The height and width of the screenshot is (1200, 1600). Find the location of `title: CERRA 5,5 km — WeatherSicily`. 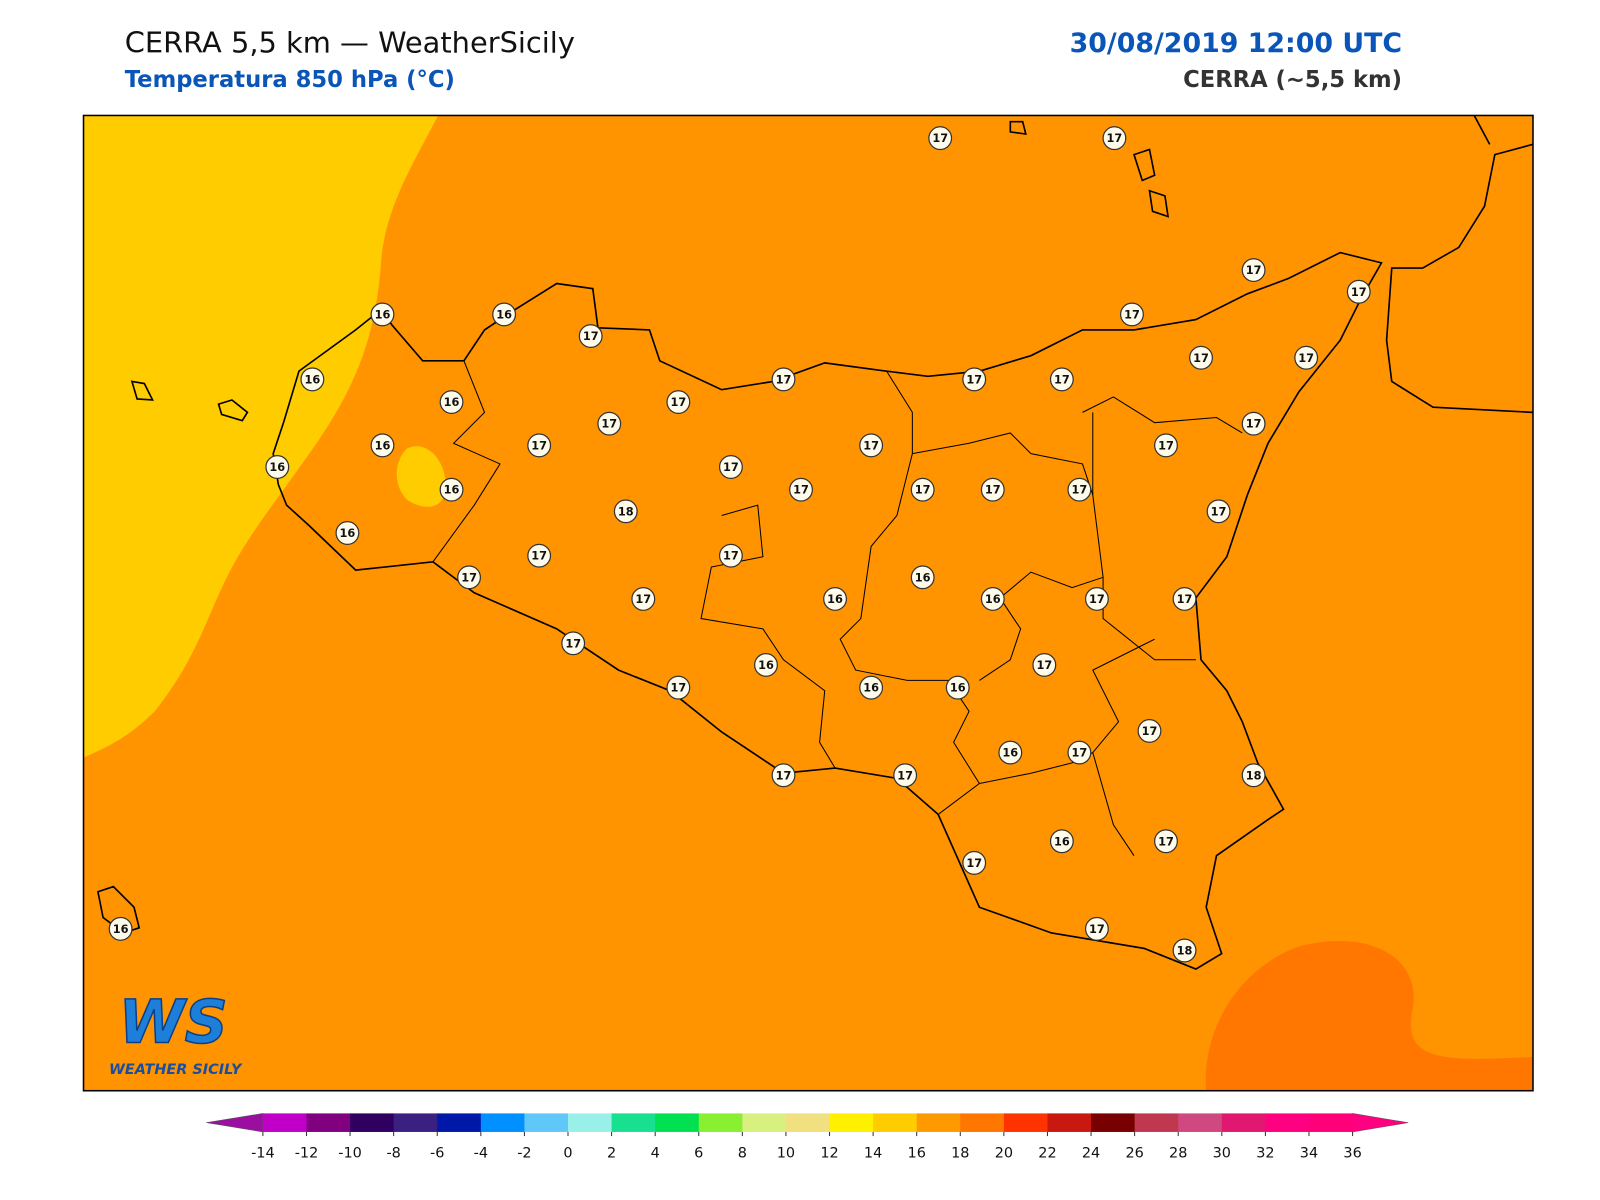

title: CERRA 5,5 km — WeatherSicily is located at coordinates (350, 42).